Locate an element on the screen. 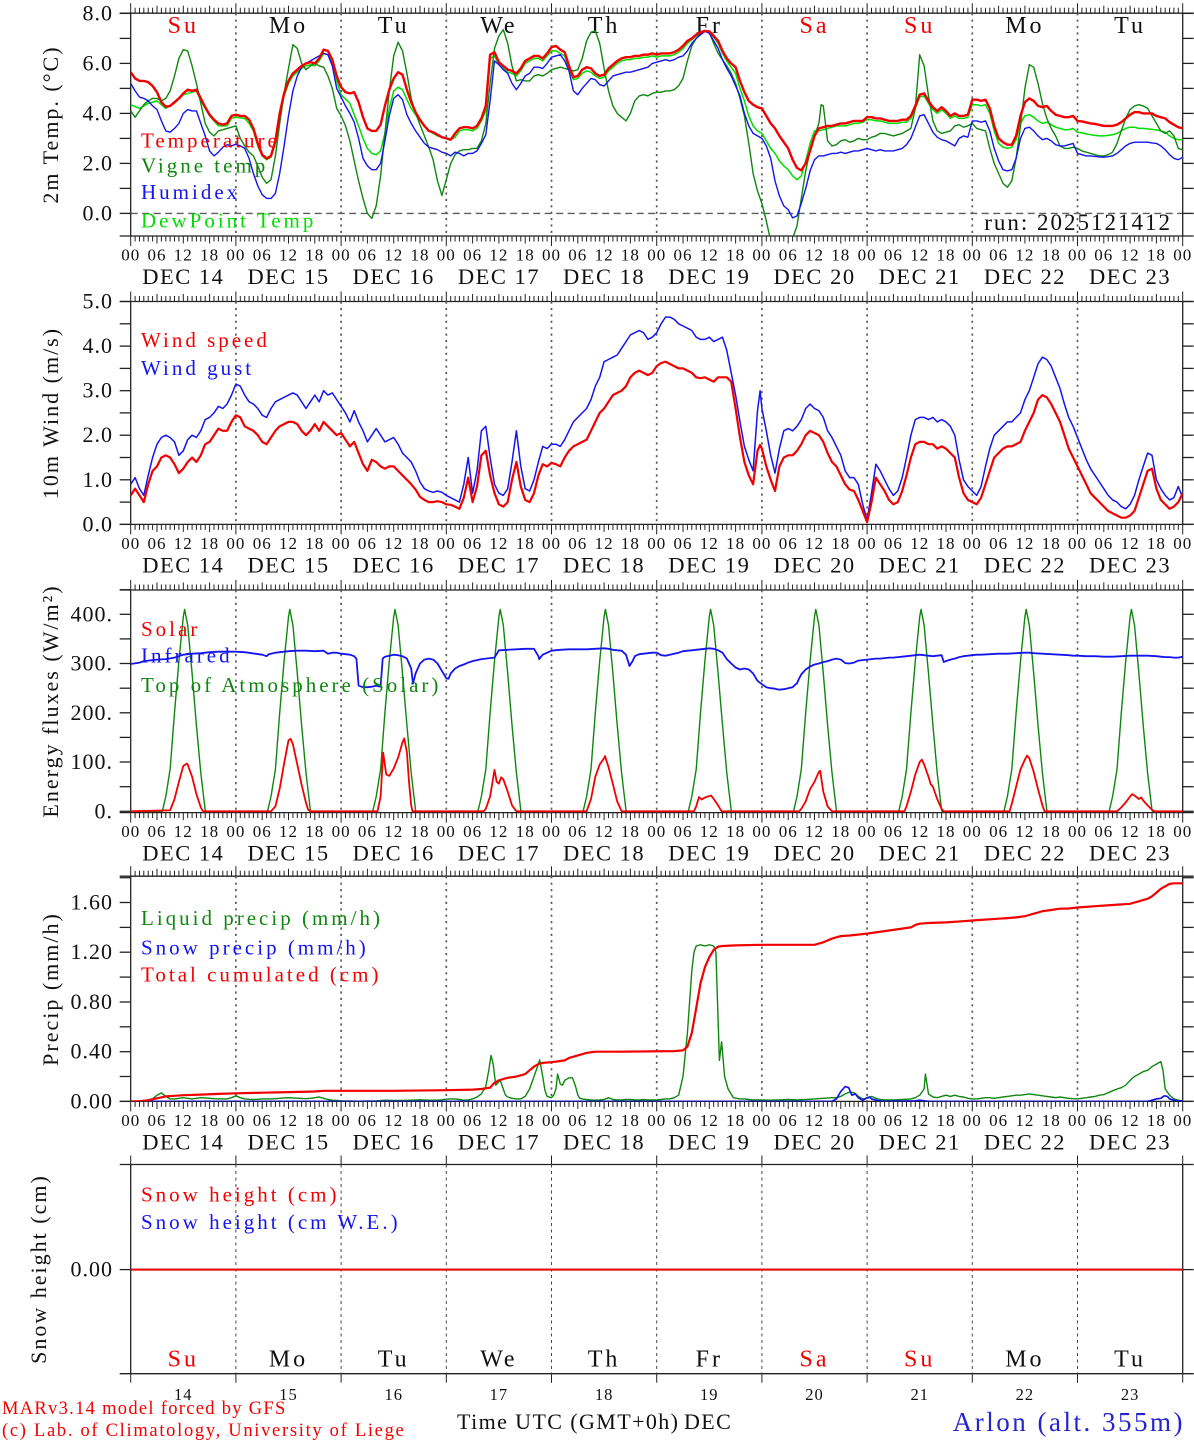 The width and height of the screenshot is (1194, 1440). svg-text: 16 is located at coordinates (393, 1394).